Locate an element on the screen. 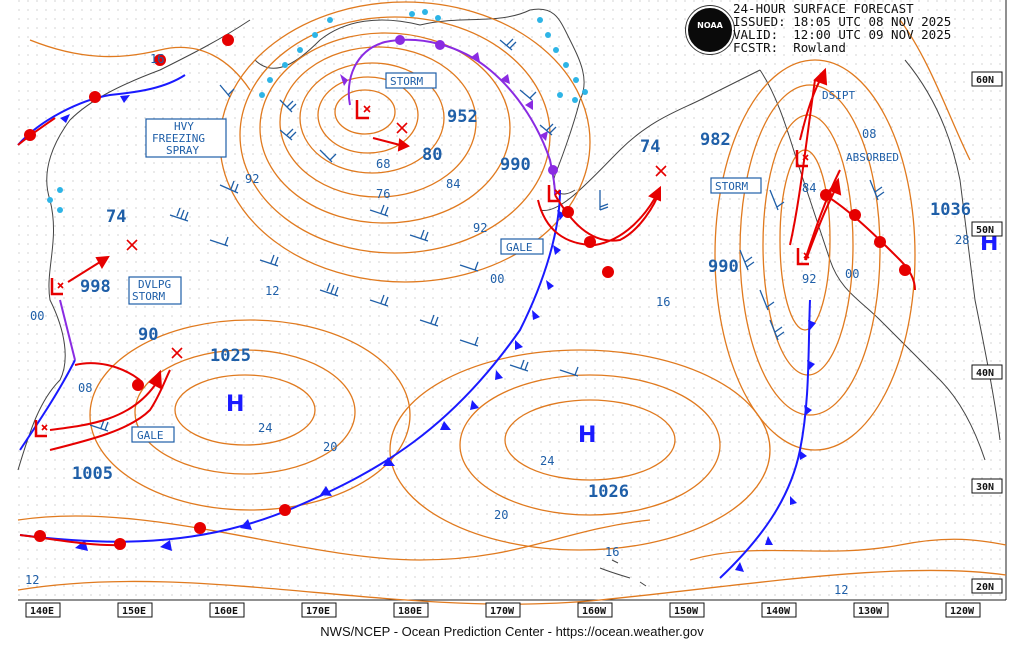  lon-label: 140E is located at coordinates (43, 610).